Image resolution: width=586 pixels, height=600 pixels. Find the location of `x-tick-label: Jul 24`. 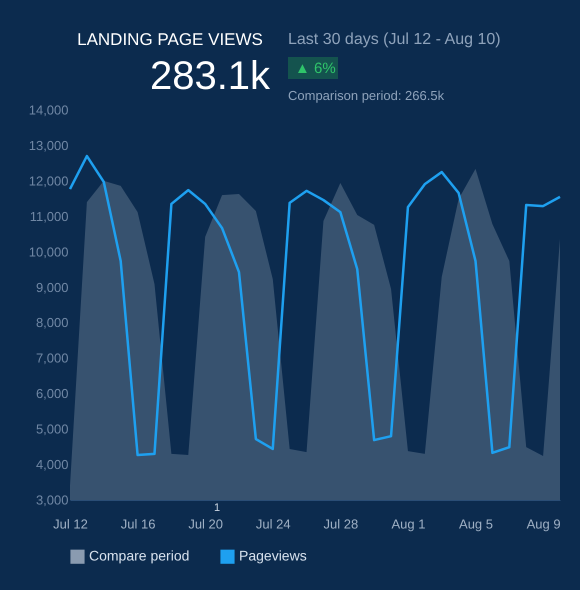

x-tick-label: Jul 24 is located at coordinates (273, 524).